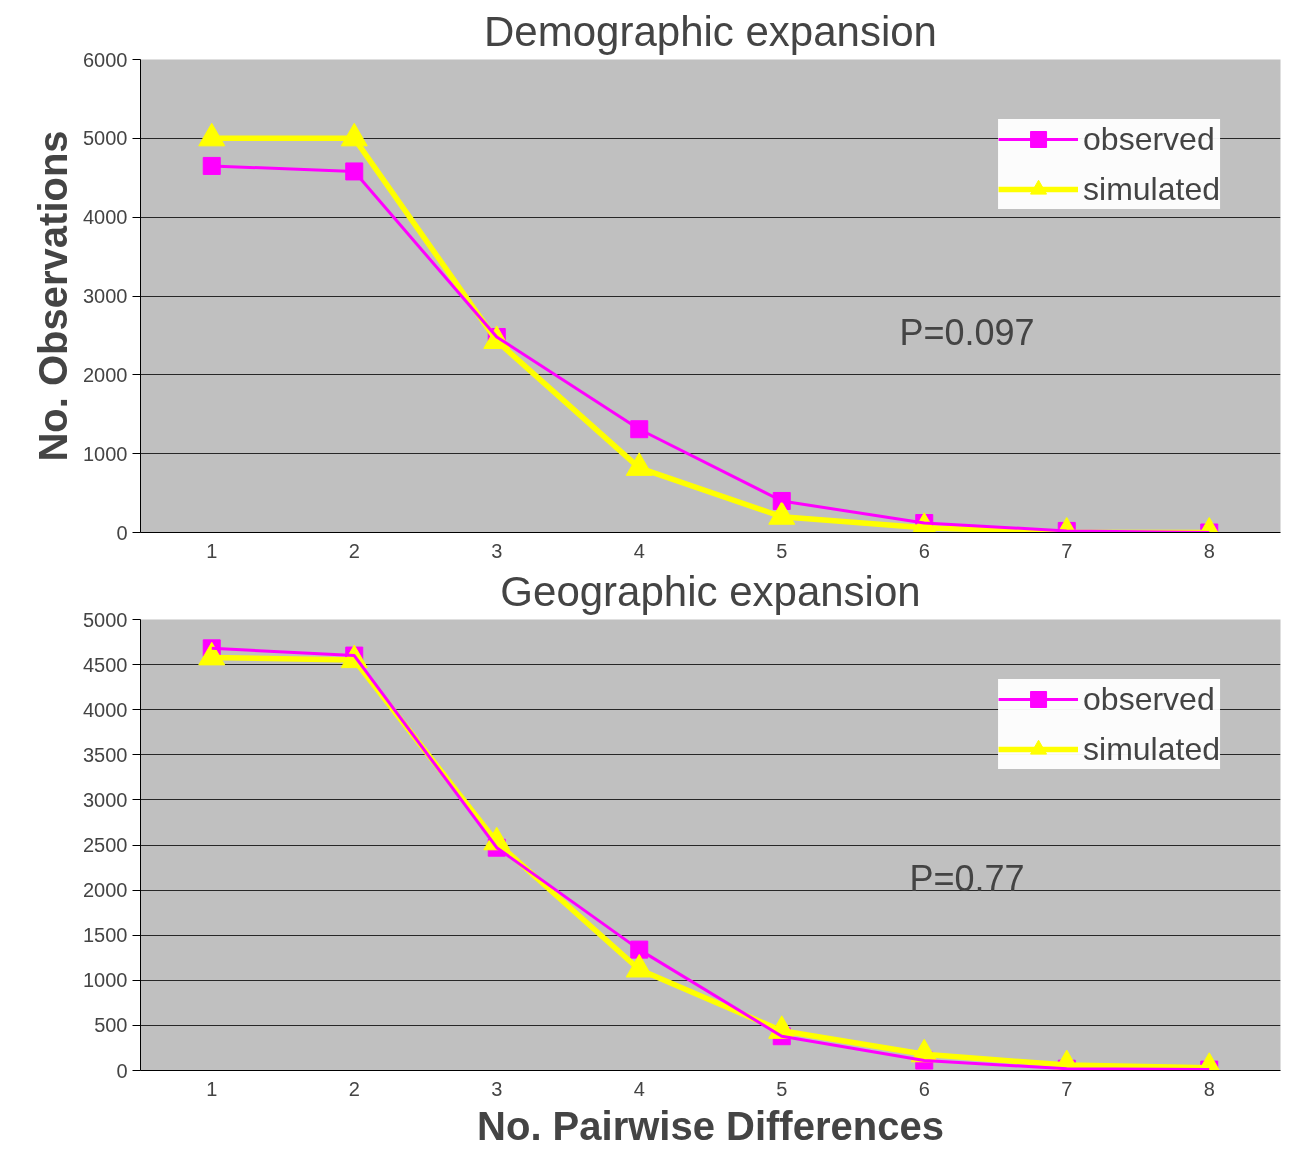 Image resolution: width=1297 pixels, height=1159 pixels. Describe the element at coordinates (105, 935) in the screenshot. I see `y-tick-label: 1500` at that location.